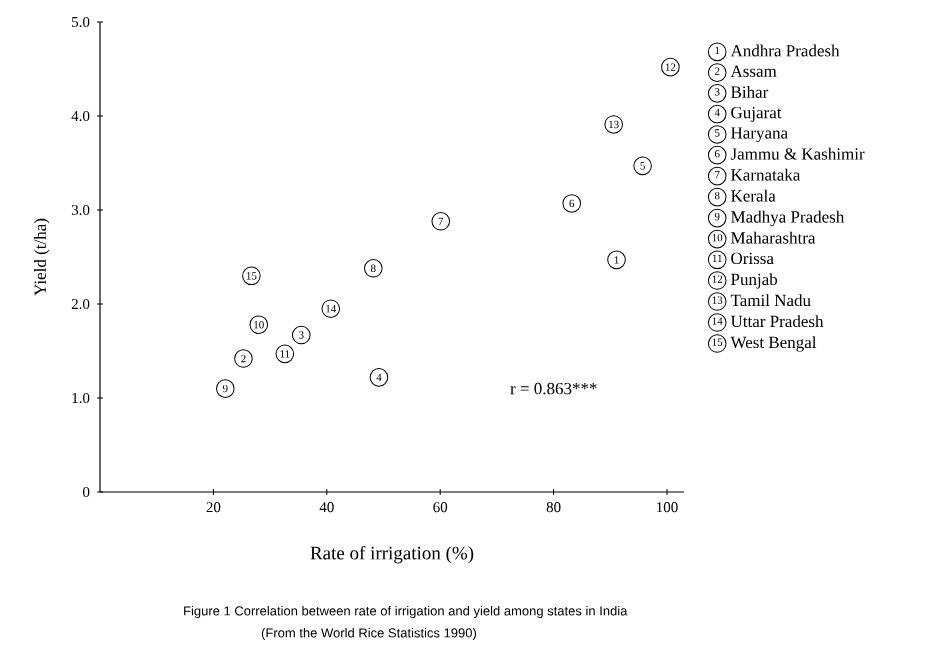 The height and width of the screenshot is (660, 948). Describe the element at coordinates (766, 174) in the screenshot. I see `legend-label: Karnataka` at that location.